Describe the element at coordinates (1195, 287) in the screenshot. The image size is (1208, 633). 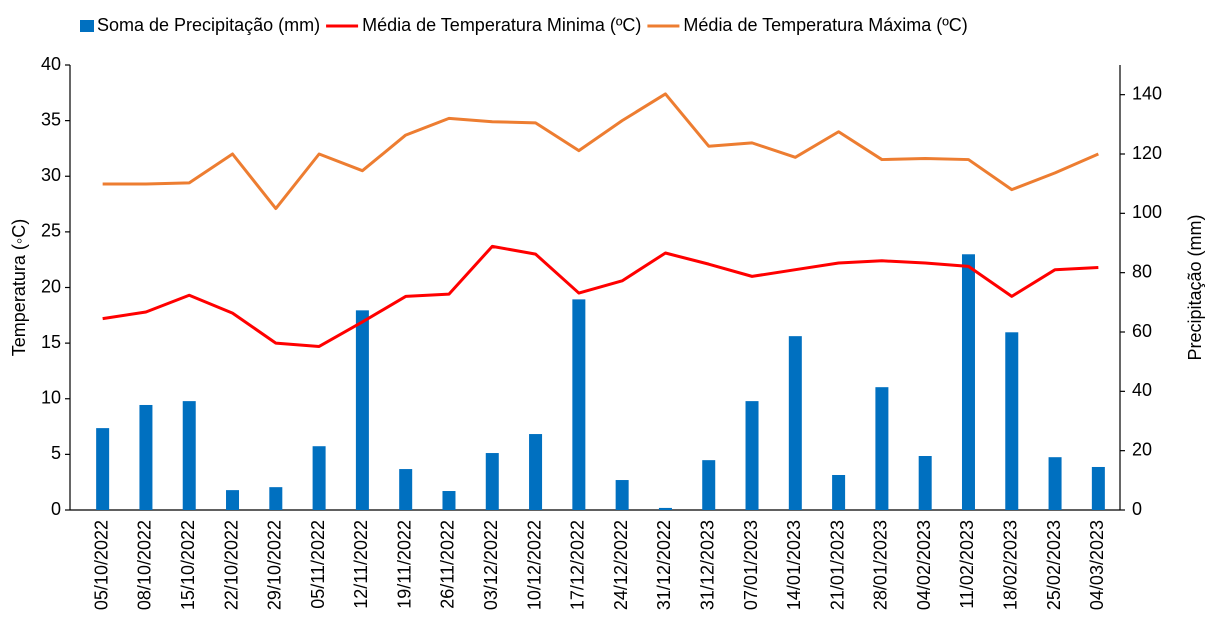
I see `y2-axis-label: Precipitação (mm)` at that location.